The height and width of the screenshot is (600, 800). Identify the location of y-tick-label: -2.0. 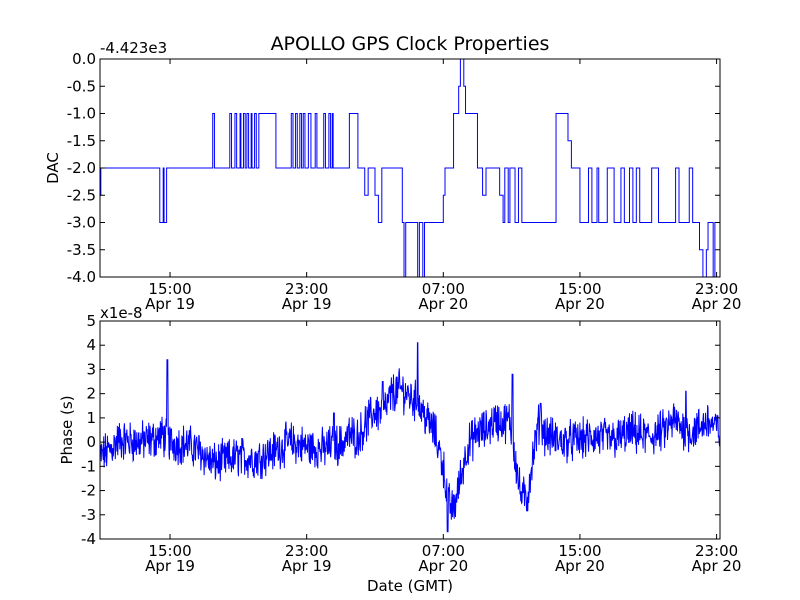
(81, 168).